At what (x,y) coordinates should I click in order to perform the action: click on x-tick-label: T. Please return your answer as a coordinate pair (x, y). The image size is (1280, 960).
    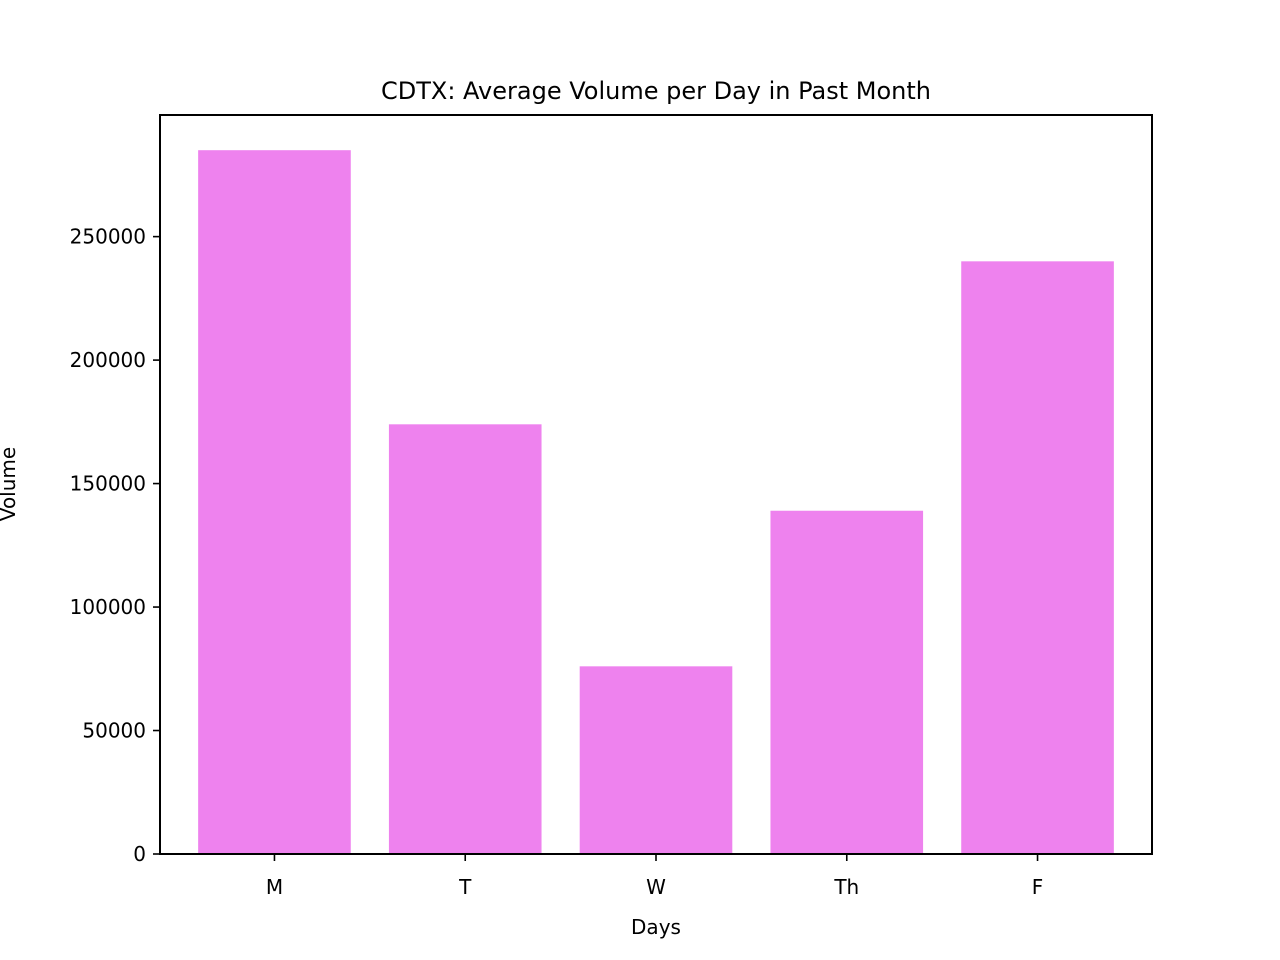
    Looking at the image, I should click on (465, 887).